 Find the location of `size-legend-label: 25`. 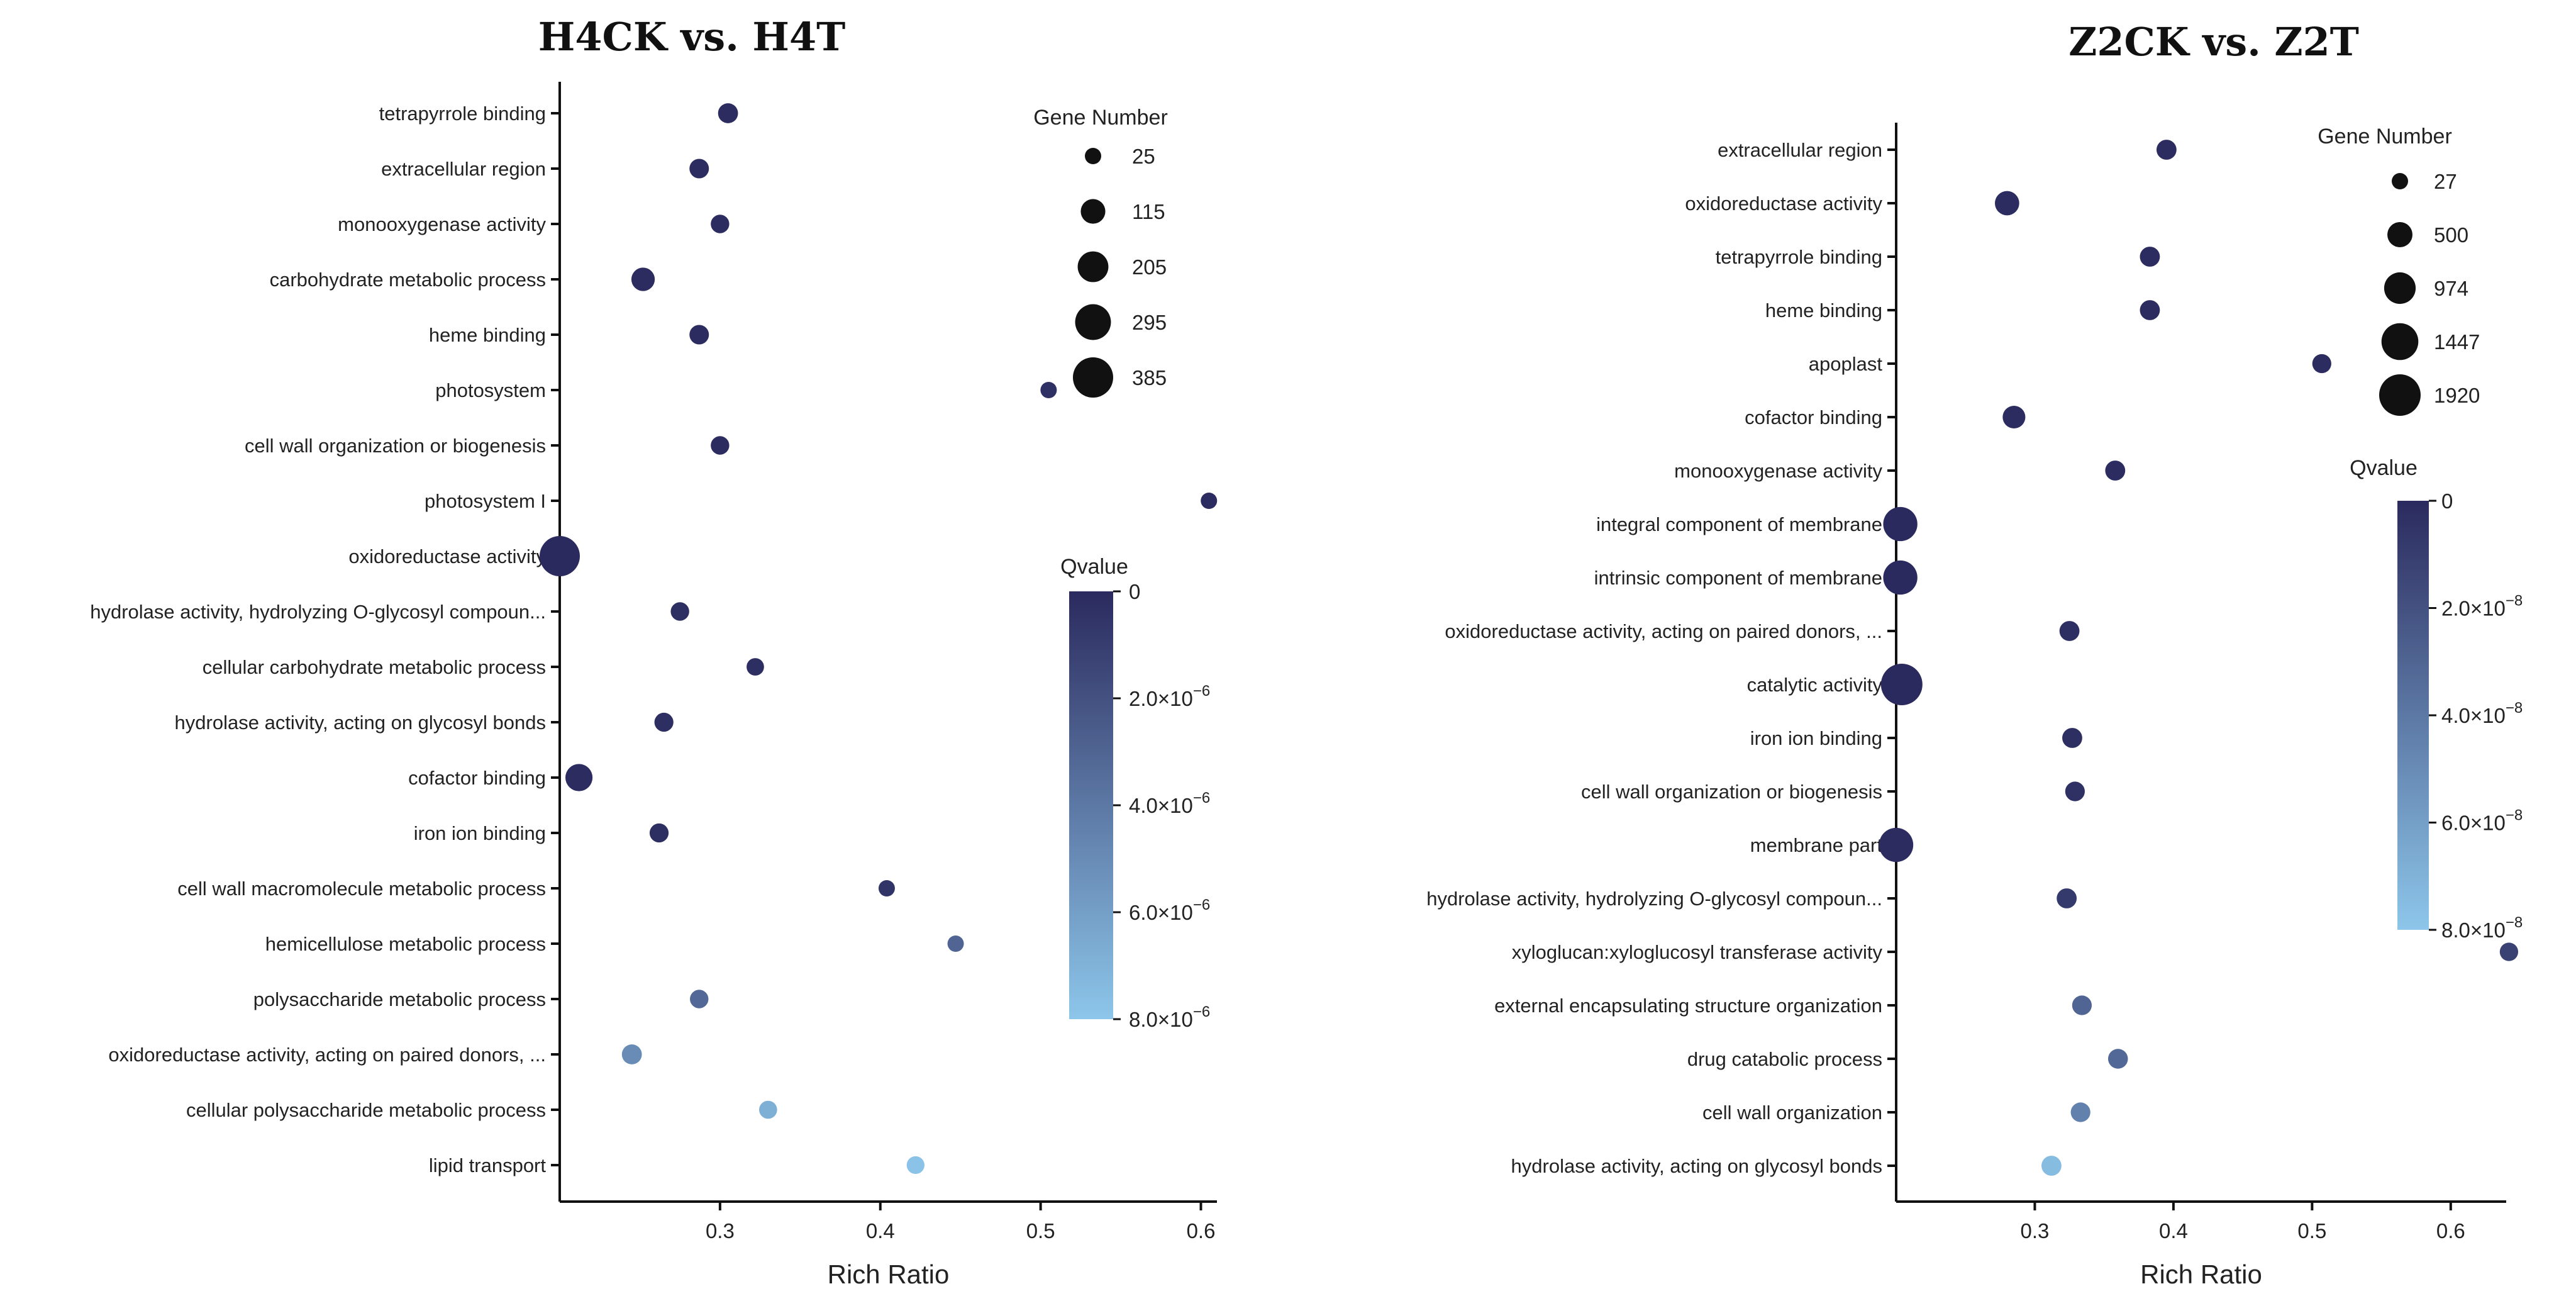

size-legend-label: 25 is located at coordinates (1143, 156).